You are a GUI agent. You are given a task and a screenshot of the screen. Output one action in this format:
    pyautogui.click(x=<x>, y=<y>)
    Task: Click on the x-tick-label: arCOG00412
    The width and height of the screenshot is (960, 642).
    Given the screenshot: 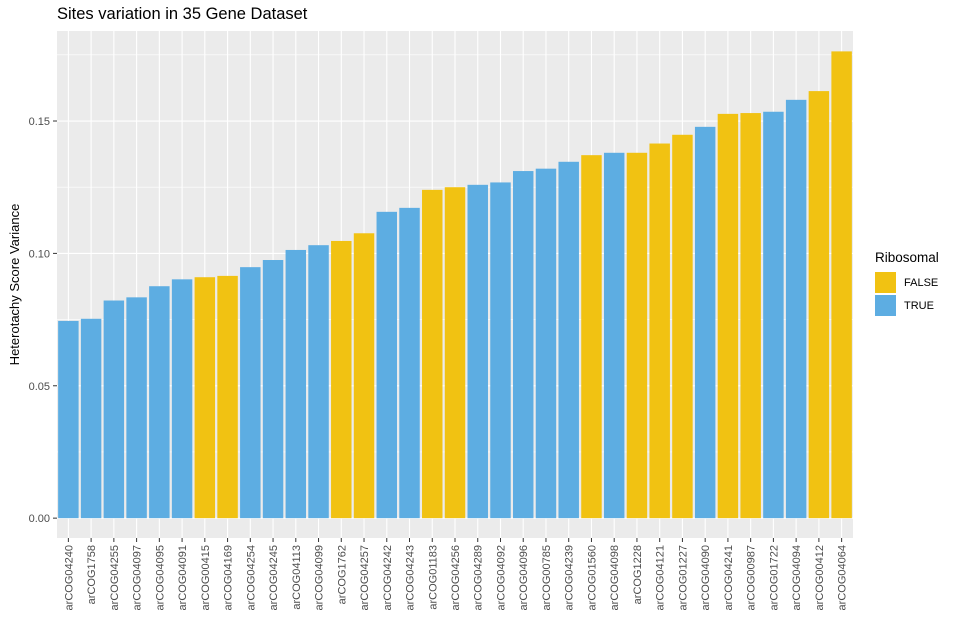 What is the action you would take?
    pyautogui.click(x=820, y=577)
    